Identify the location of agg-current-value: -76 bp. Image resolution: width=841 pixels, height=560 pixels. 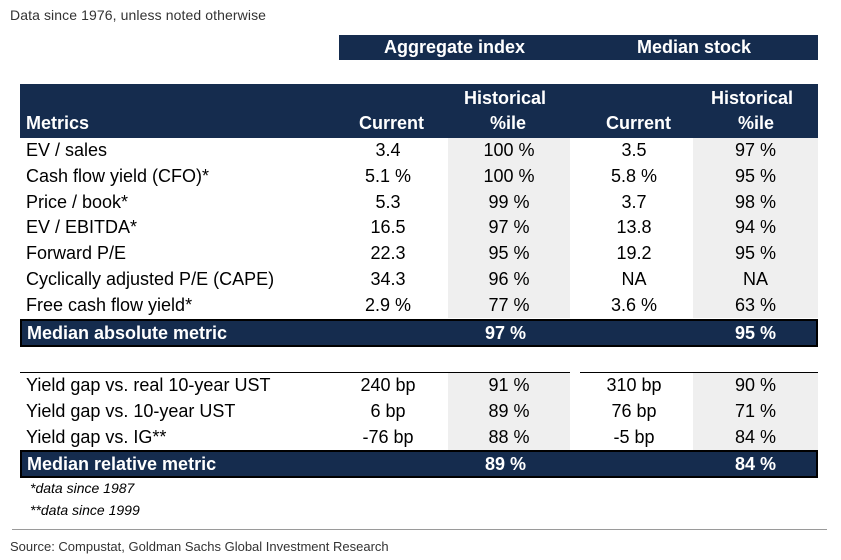
(388, 436).